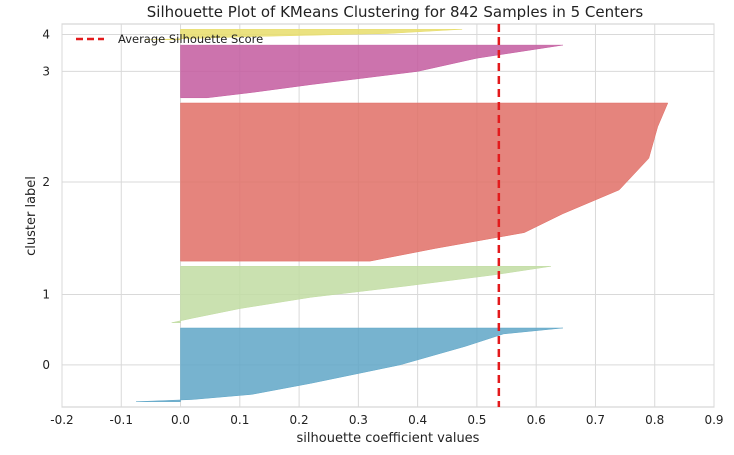 The width and height of the screenshot is (734, 455). Describe the element at coordinates (386, 420) in the screenshot. I see `x-axis-ticks: -0.2 -0.1 0.0 0.1 0.2 0.3 0.4 0.5 0.6 0.7 0.8 0.9` at that location.